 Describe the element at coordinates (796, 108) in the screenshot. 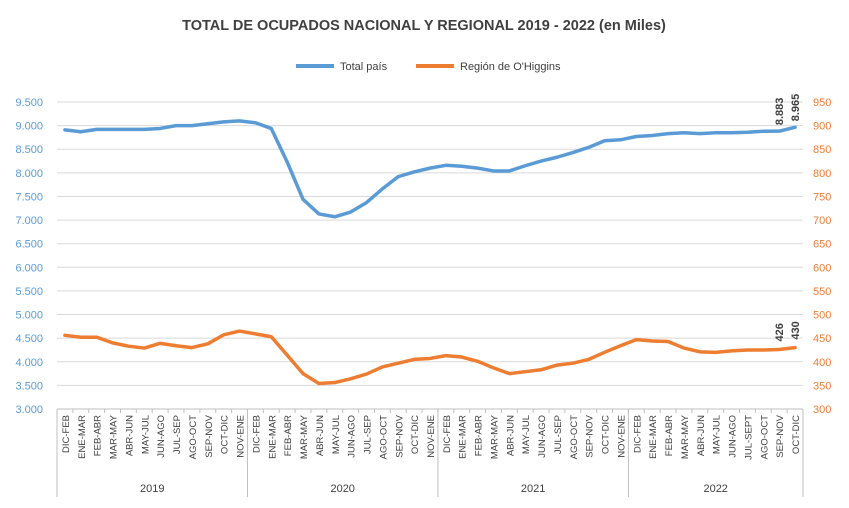

I see `data-label: 8.965` at that location.